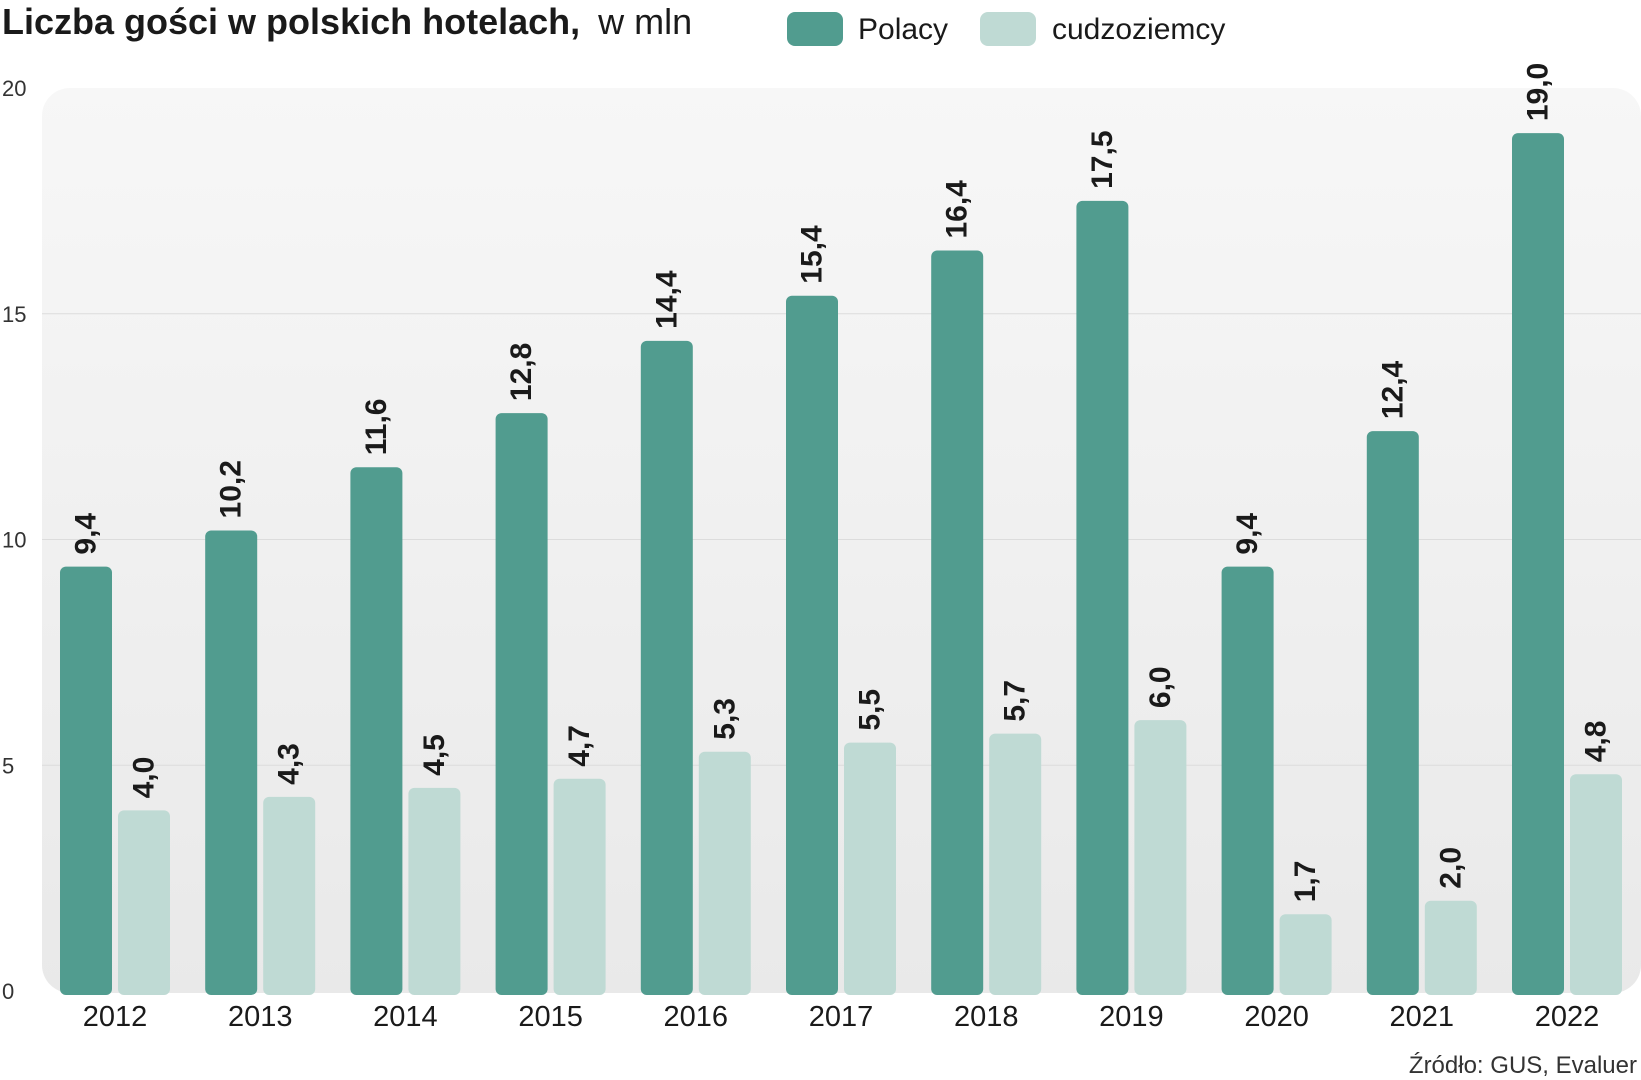 The image size is (1641, 1080). I want to click on bar-cudzoziemcy-2016, so click(724, 873).